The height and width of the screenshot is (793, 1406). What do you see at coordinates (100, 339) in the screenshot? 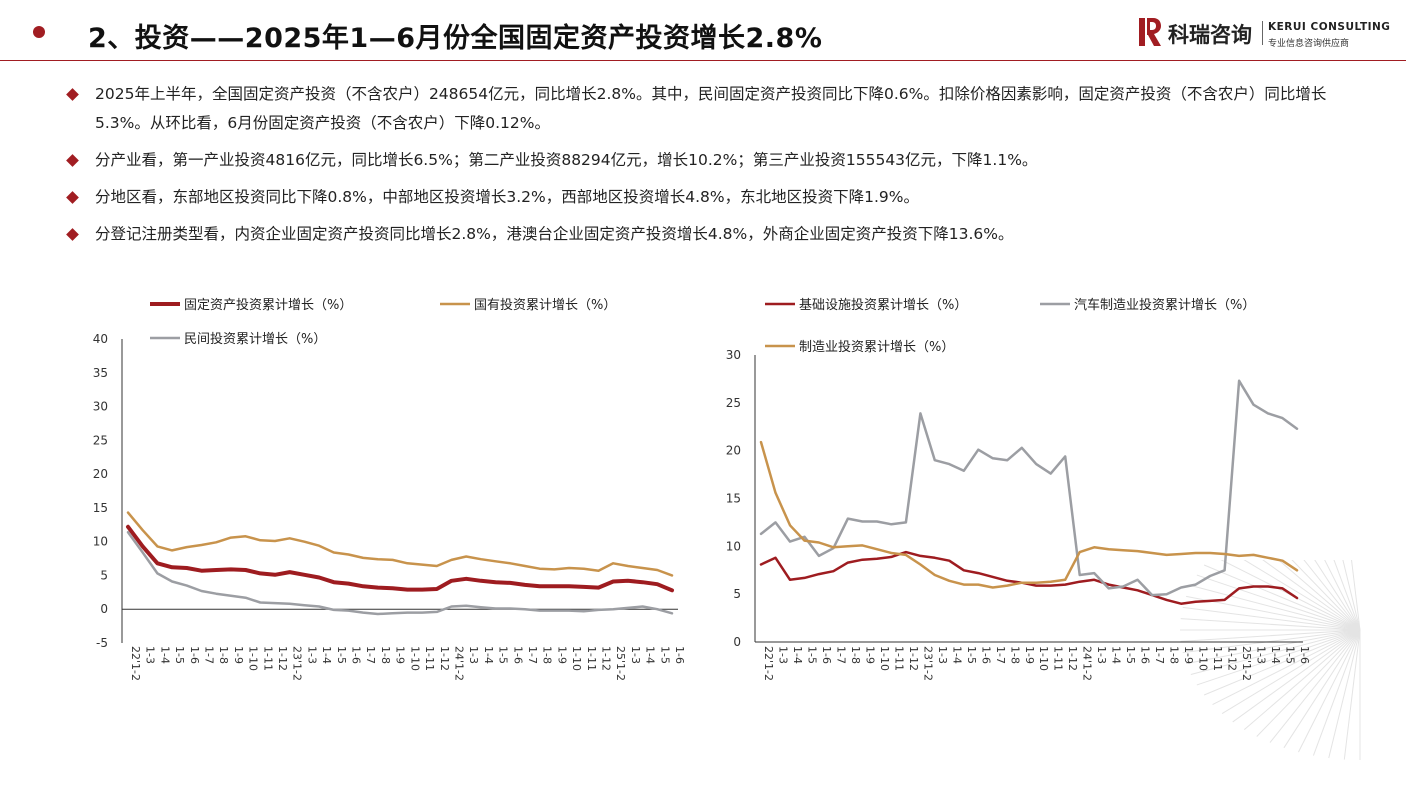
I see `y-tick-label: 40` at bounding box center [100, 339].